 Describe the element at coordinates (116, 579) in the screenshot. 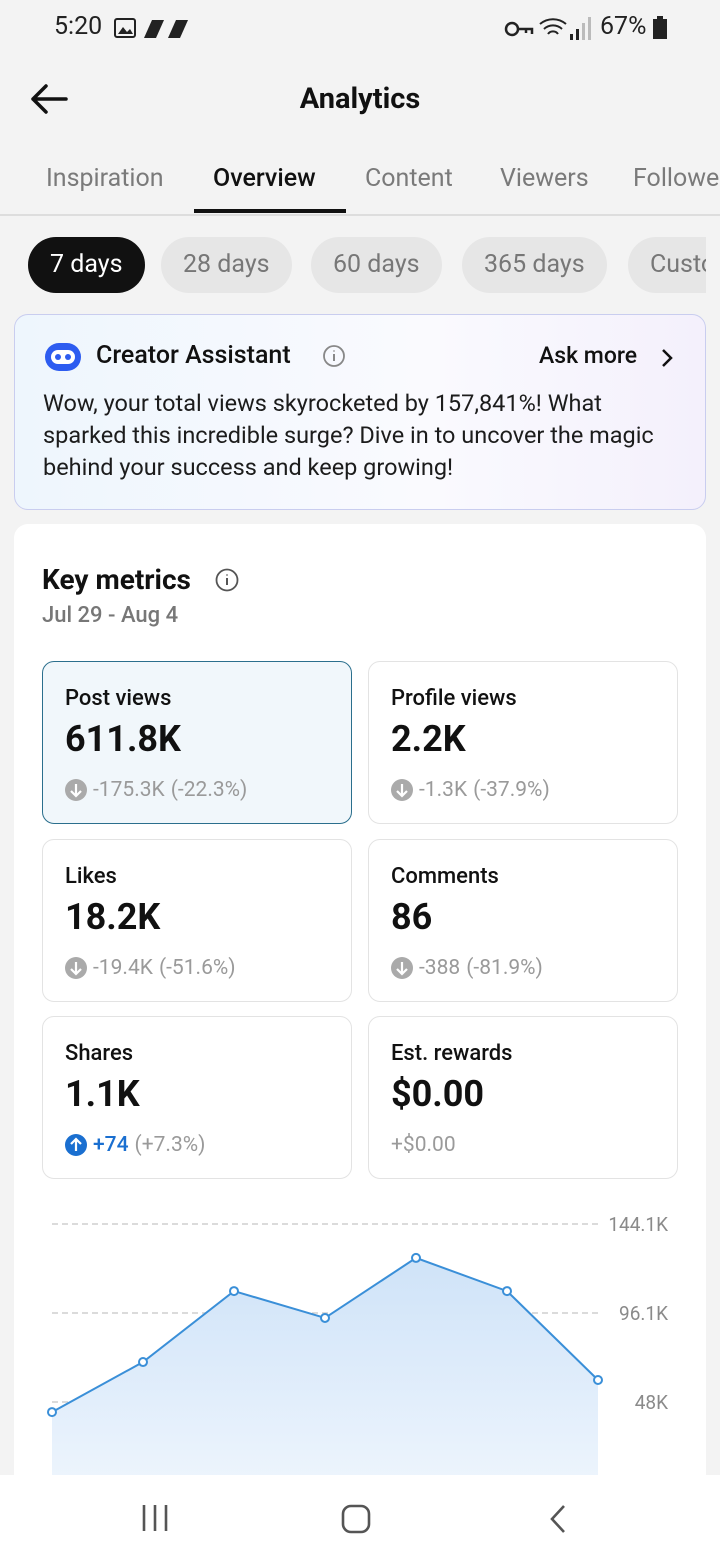

I see `section-title: Key metrics` at that location.